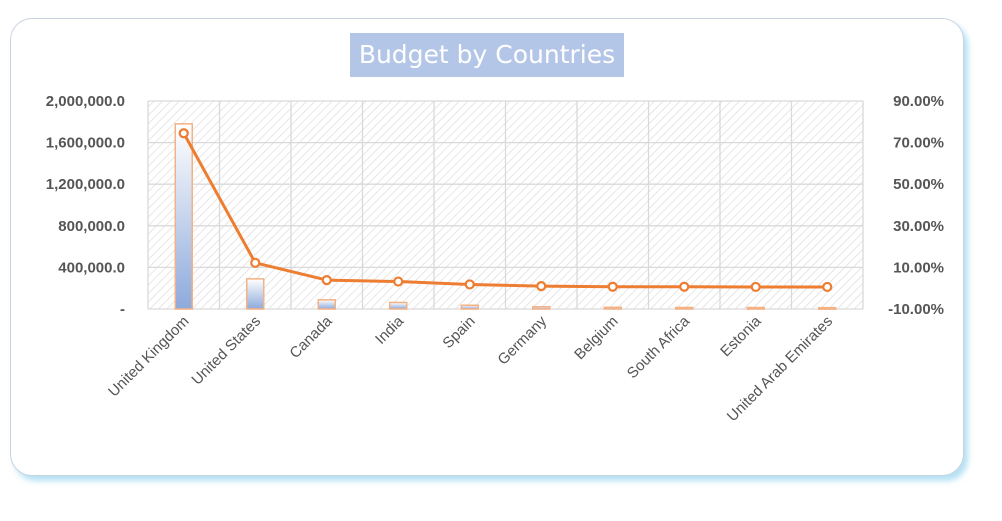  Describe the element at coordinates (226, 351) in the screenshot. I see `category-label: United States` at that location.